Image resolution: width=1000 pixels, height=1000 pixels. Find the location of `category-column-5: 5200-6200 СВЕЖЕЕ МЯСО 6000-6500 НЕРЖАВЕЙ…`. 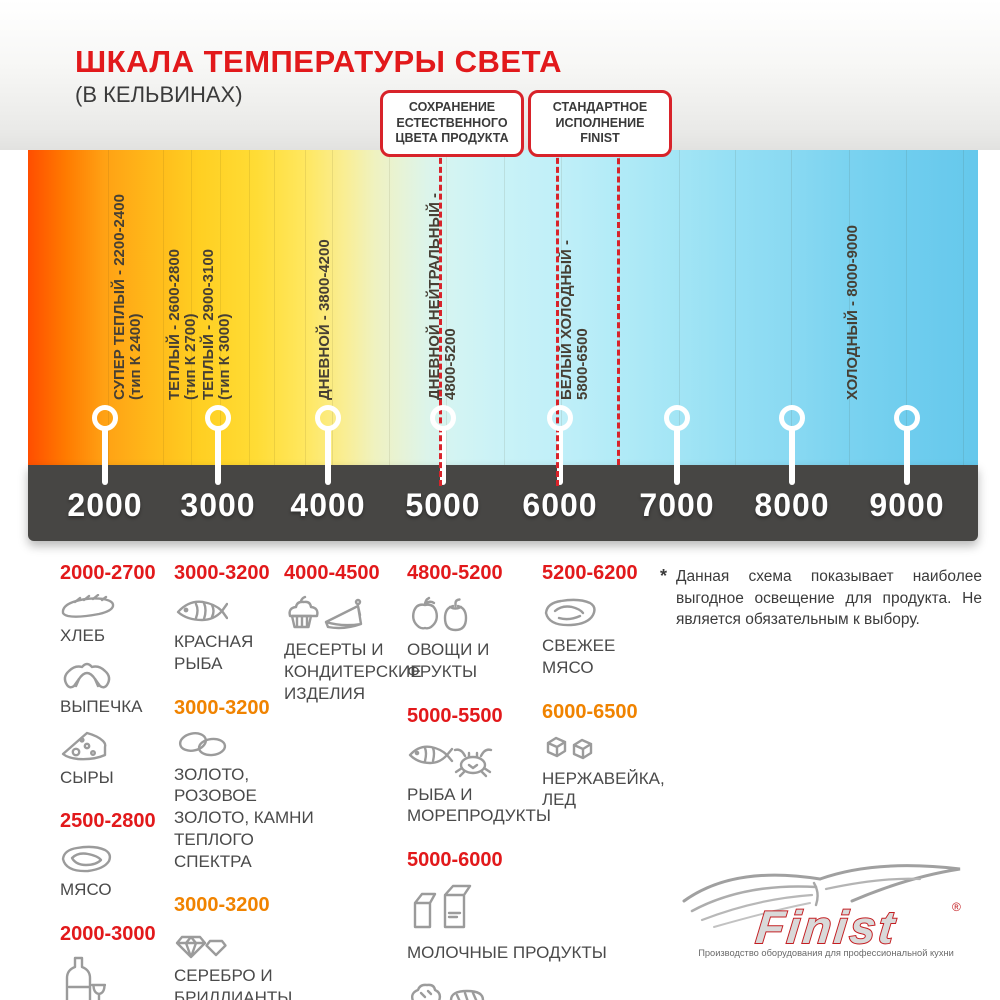

category-column-5: 5200-6200 СВЕЖЕЕ МЯСО 6000-6500 НЕРЖАВЕЙ… is located at coordinates (603, 691).